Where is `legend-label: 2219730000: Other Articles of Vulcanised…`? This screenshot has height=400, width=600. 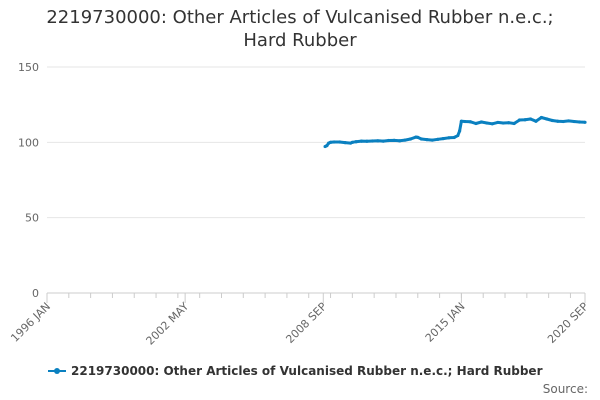 legend-label: 2219730000: Other Articles of Vulcanised… is located at coordinates (307, 371).